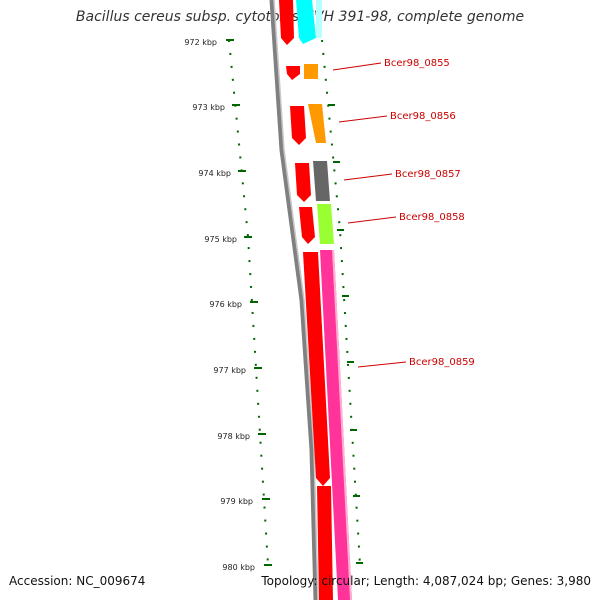 The width and height of the screenshot is (600, 600). What do you see at coordinates (432, 217) in the screenshot?
I see `gene-label-bcer98-0858: Bcer98_0858` at bounding box center [432, 217].